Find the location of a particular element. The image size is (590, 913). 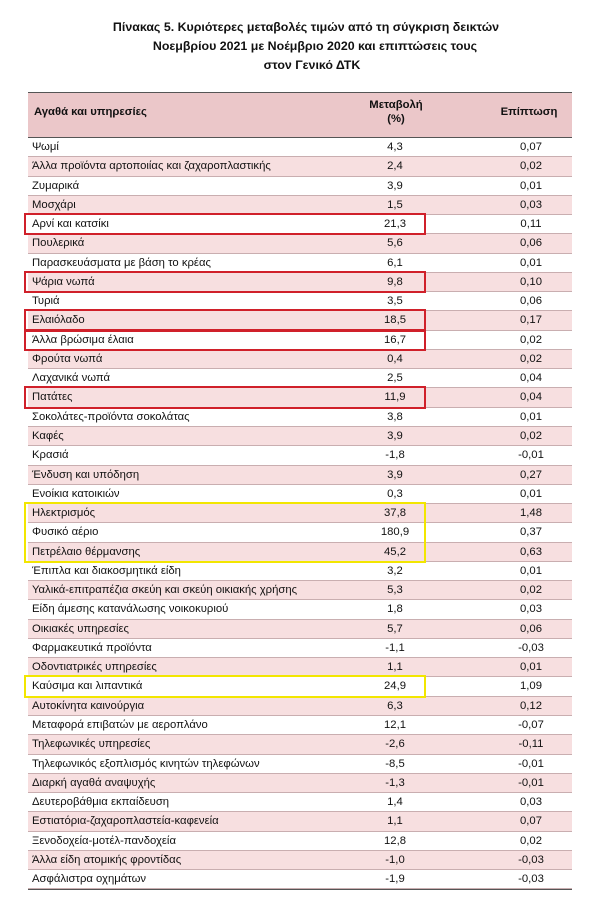

row-change-value: 5,6 is located at coordinates (395, 243).